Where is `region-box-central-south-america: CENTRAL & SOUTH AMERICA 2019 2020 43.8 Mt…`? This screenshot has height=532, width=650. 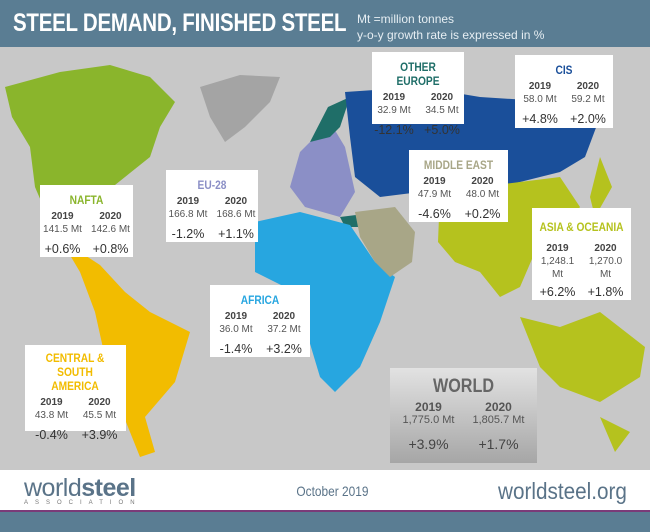 region-box-central-south-america: CENTRAL & SOUTH AMERICA 2019 2020 43.8 Mt… is located at coordinates (75, 393).